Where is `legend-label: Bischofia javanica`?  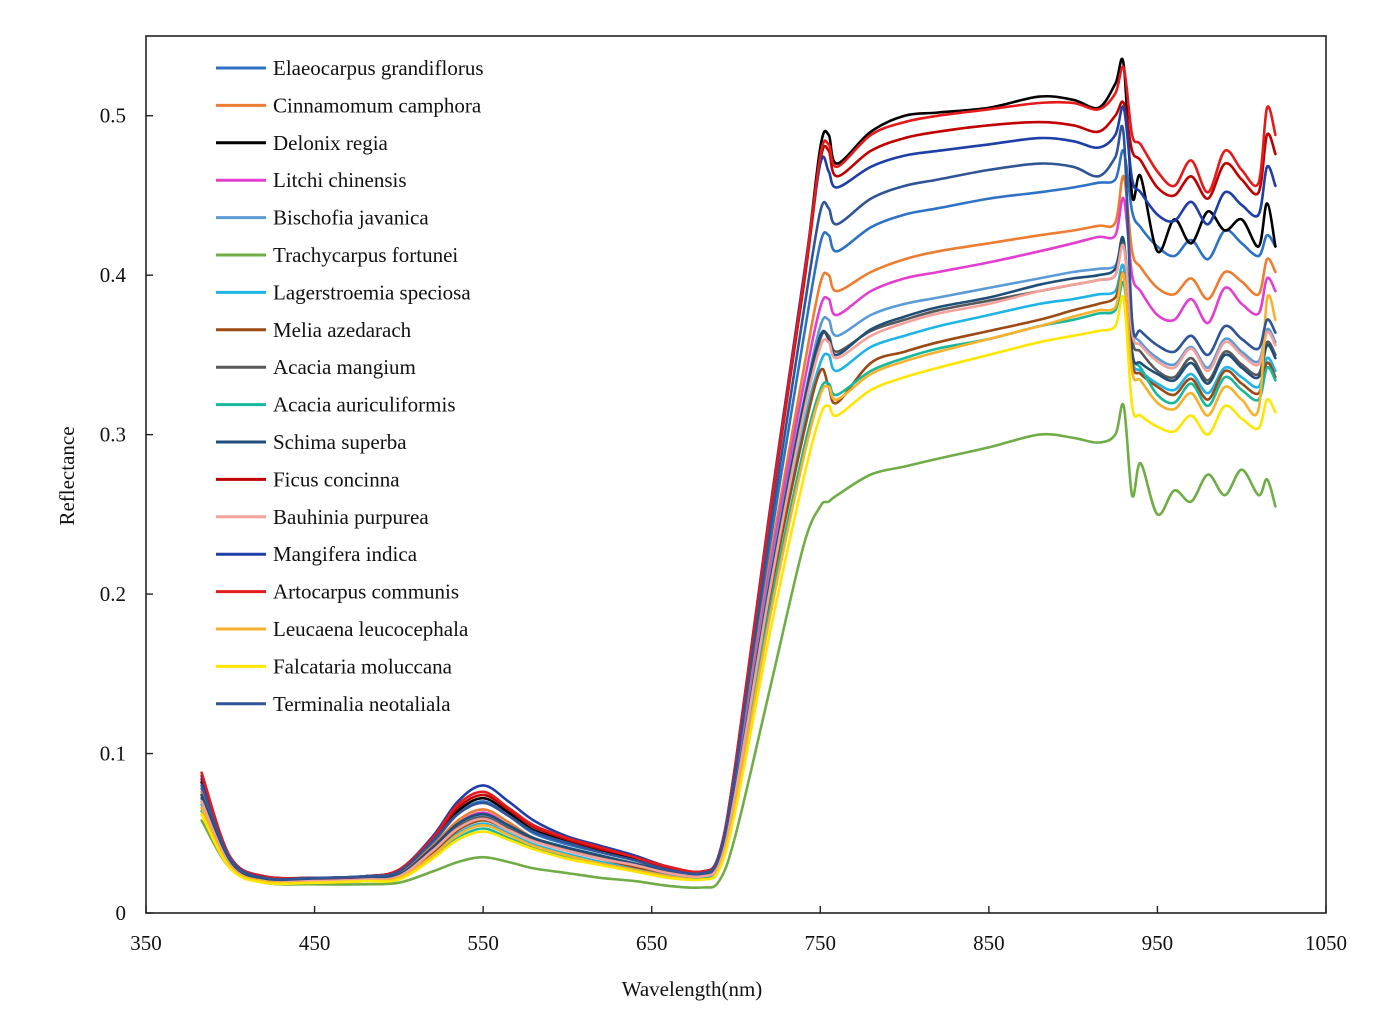 legend-label: Bischofia javanica is located at coordinates (351, 218).